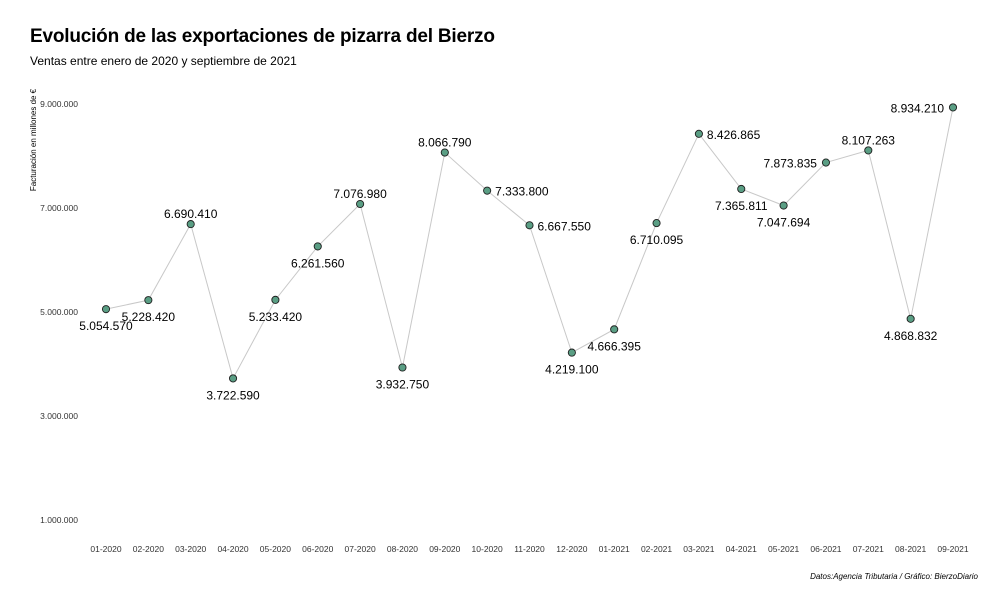  I want to click on x-tick-label: 08-2021, so click(910, 549).